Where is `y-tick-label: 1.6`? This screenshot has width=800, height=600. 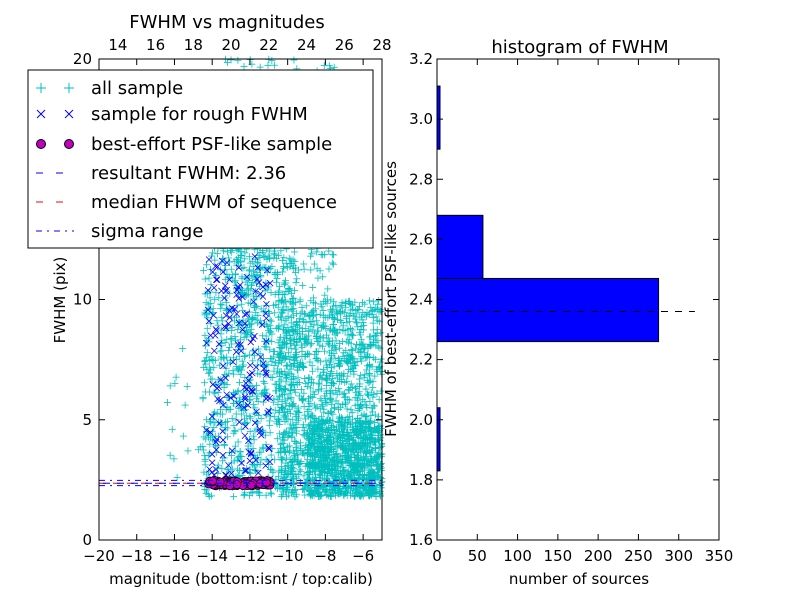
y-tick-label: 1.6 is located at coordinates (421, 540).